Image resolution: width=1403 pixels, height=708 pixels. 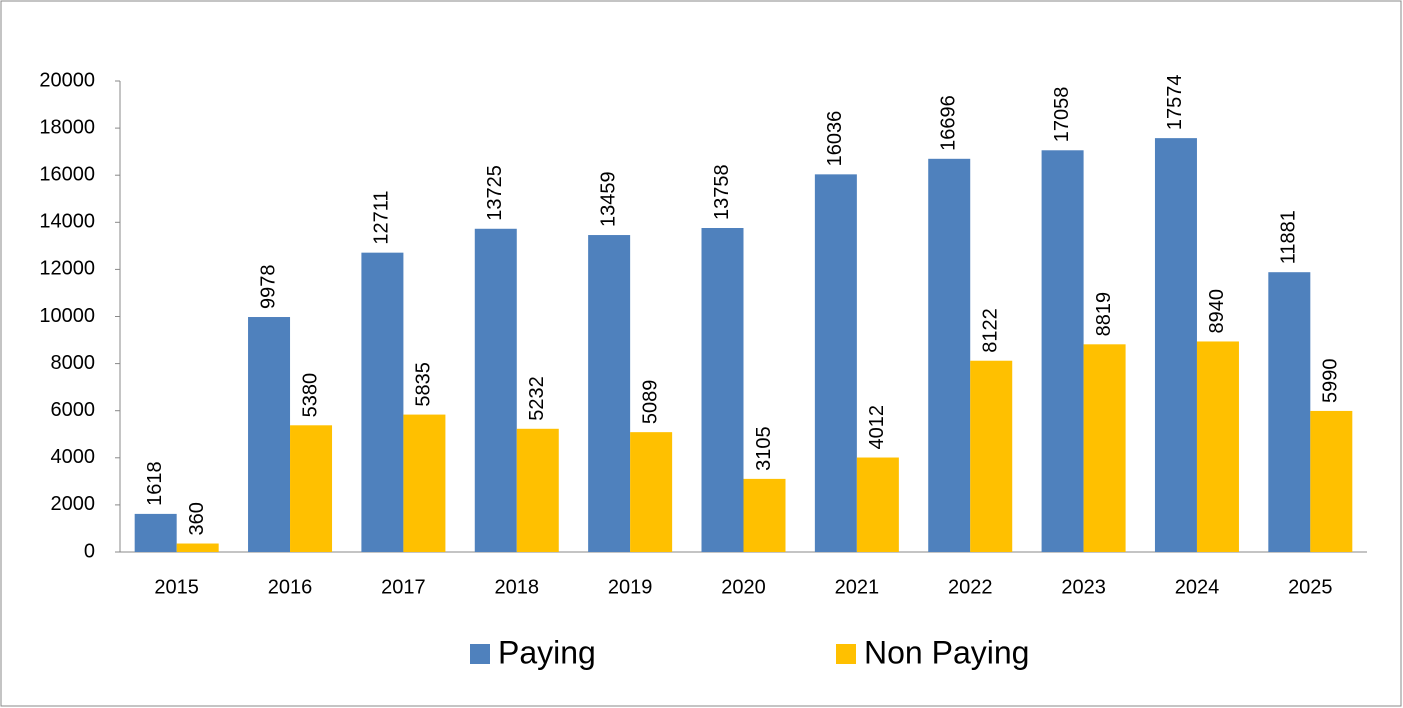 What do you see at coordinates (722, 192) in the screenshot?
I see `data-label: 13758` at bounding box center [722, 192].